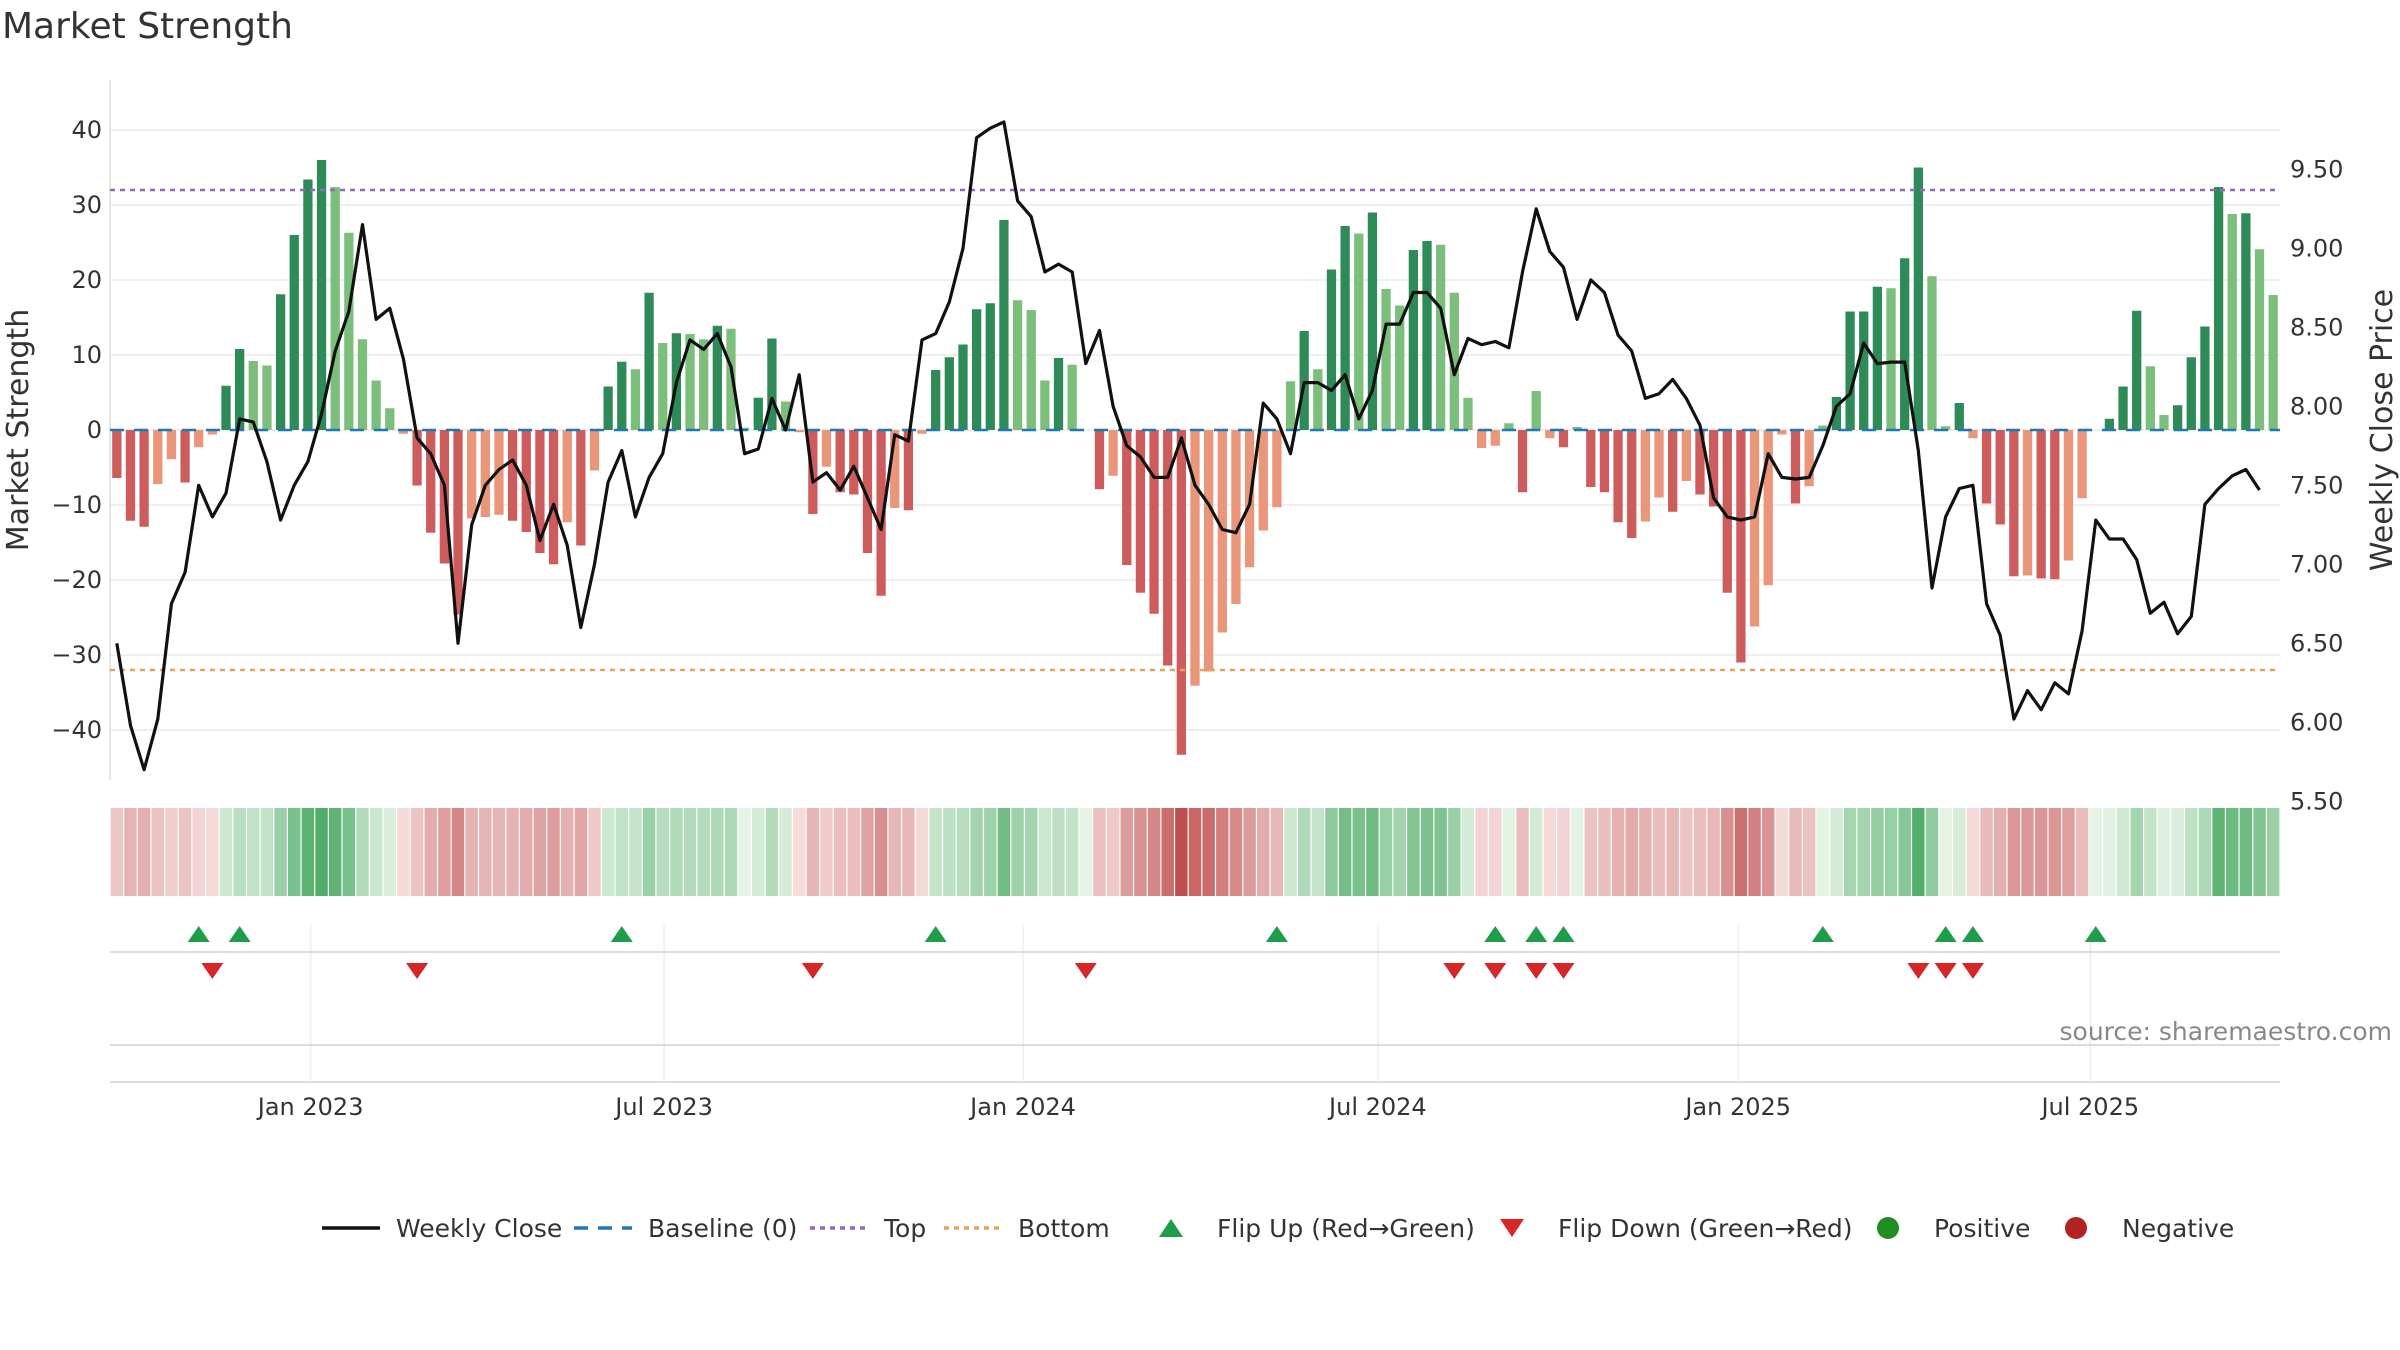 This screenshot has height=1350, width=2400. I want to click on x-tick-label: Jul 2023, so click(663, 1107).